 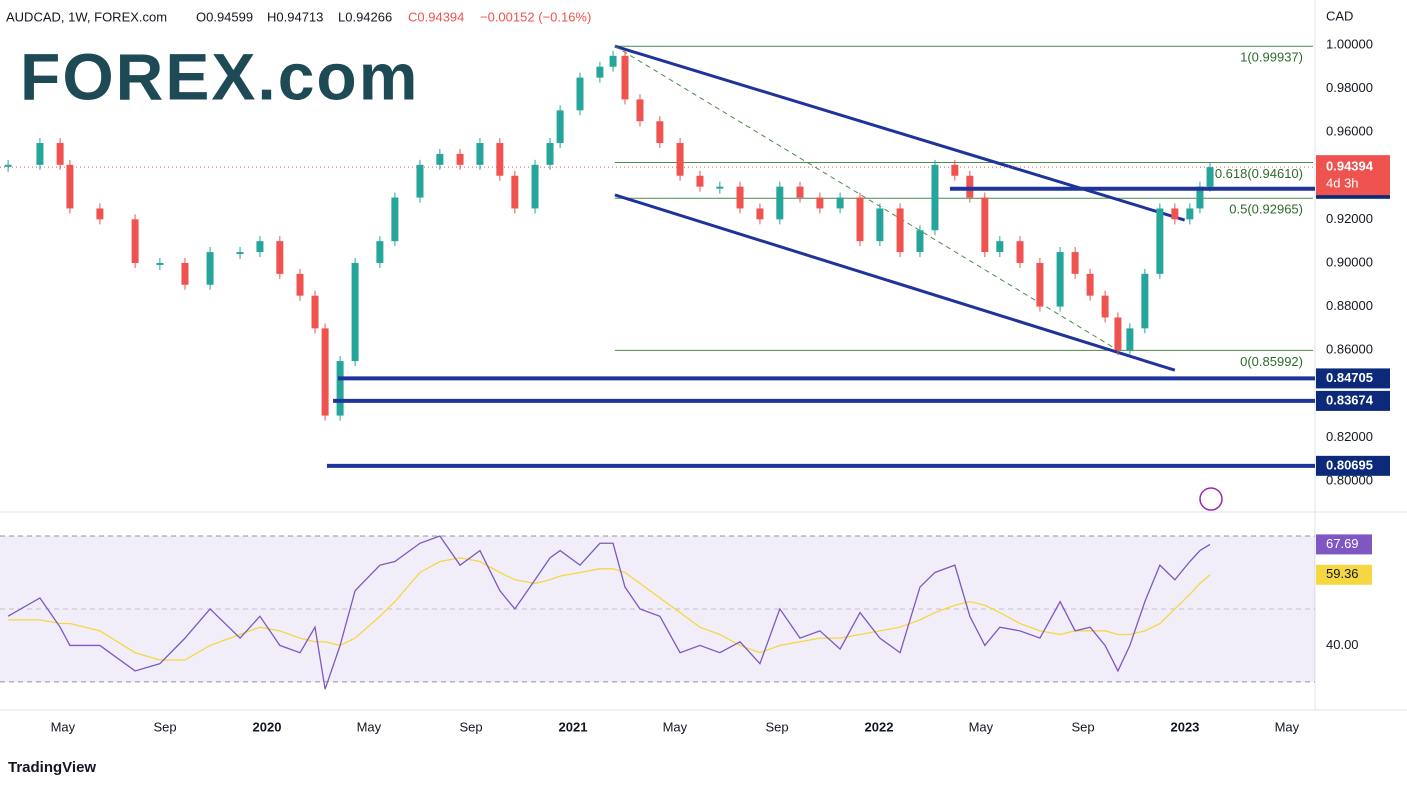 I want to click on footer-brand: TradingView, so click(x=52, y=767).